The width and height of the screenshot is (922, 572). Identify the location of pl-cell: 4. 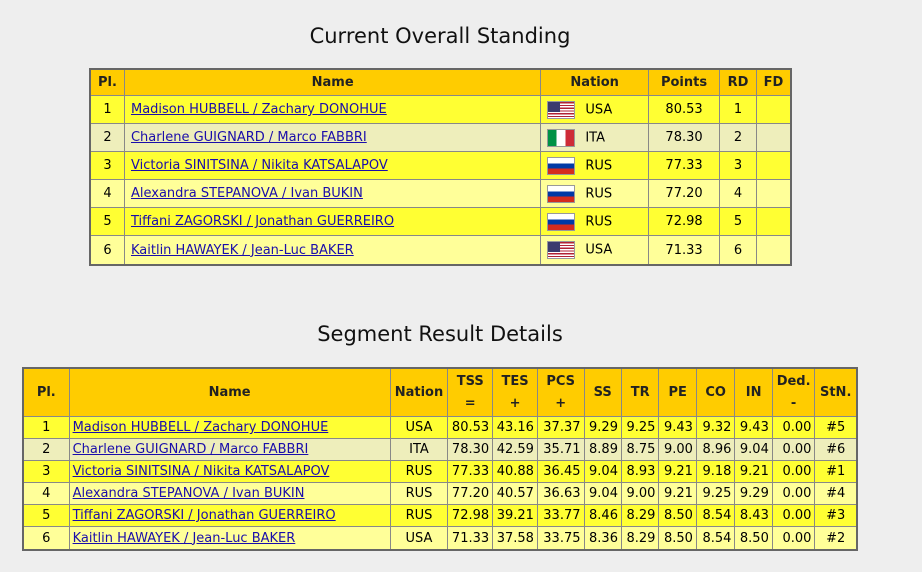
(108, 194).